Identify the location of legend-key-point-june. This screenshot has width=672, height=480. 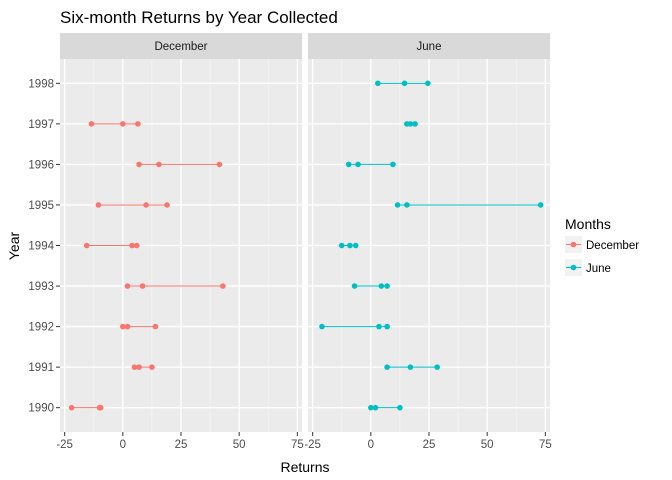
(573, 267).